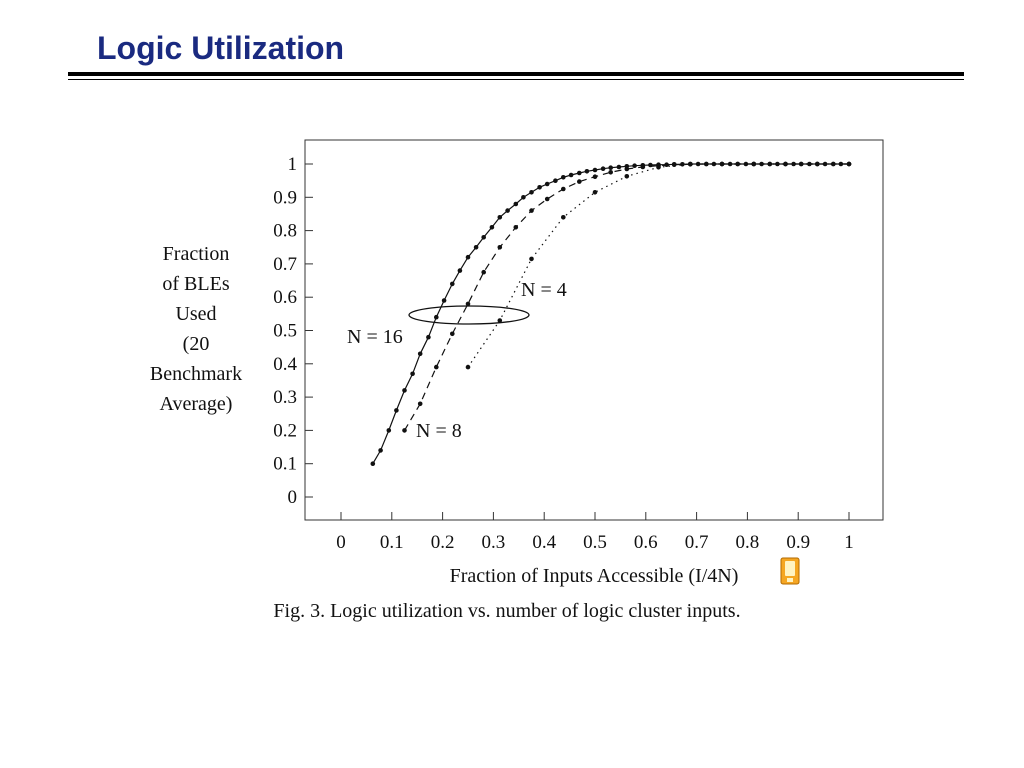 The image size is (1024, 768). I want to click on warning-icon, so click(790, 571).